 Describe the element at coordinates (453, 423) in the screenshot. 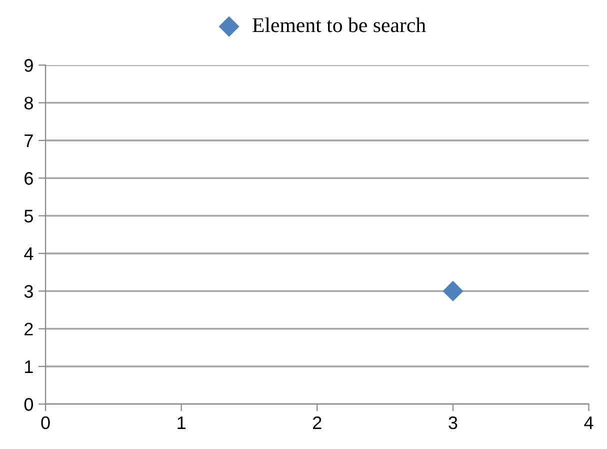

I see `x-tick-label: 3` at that location.